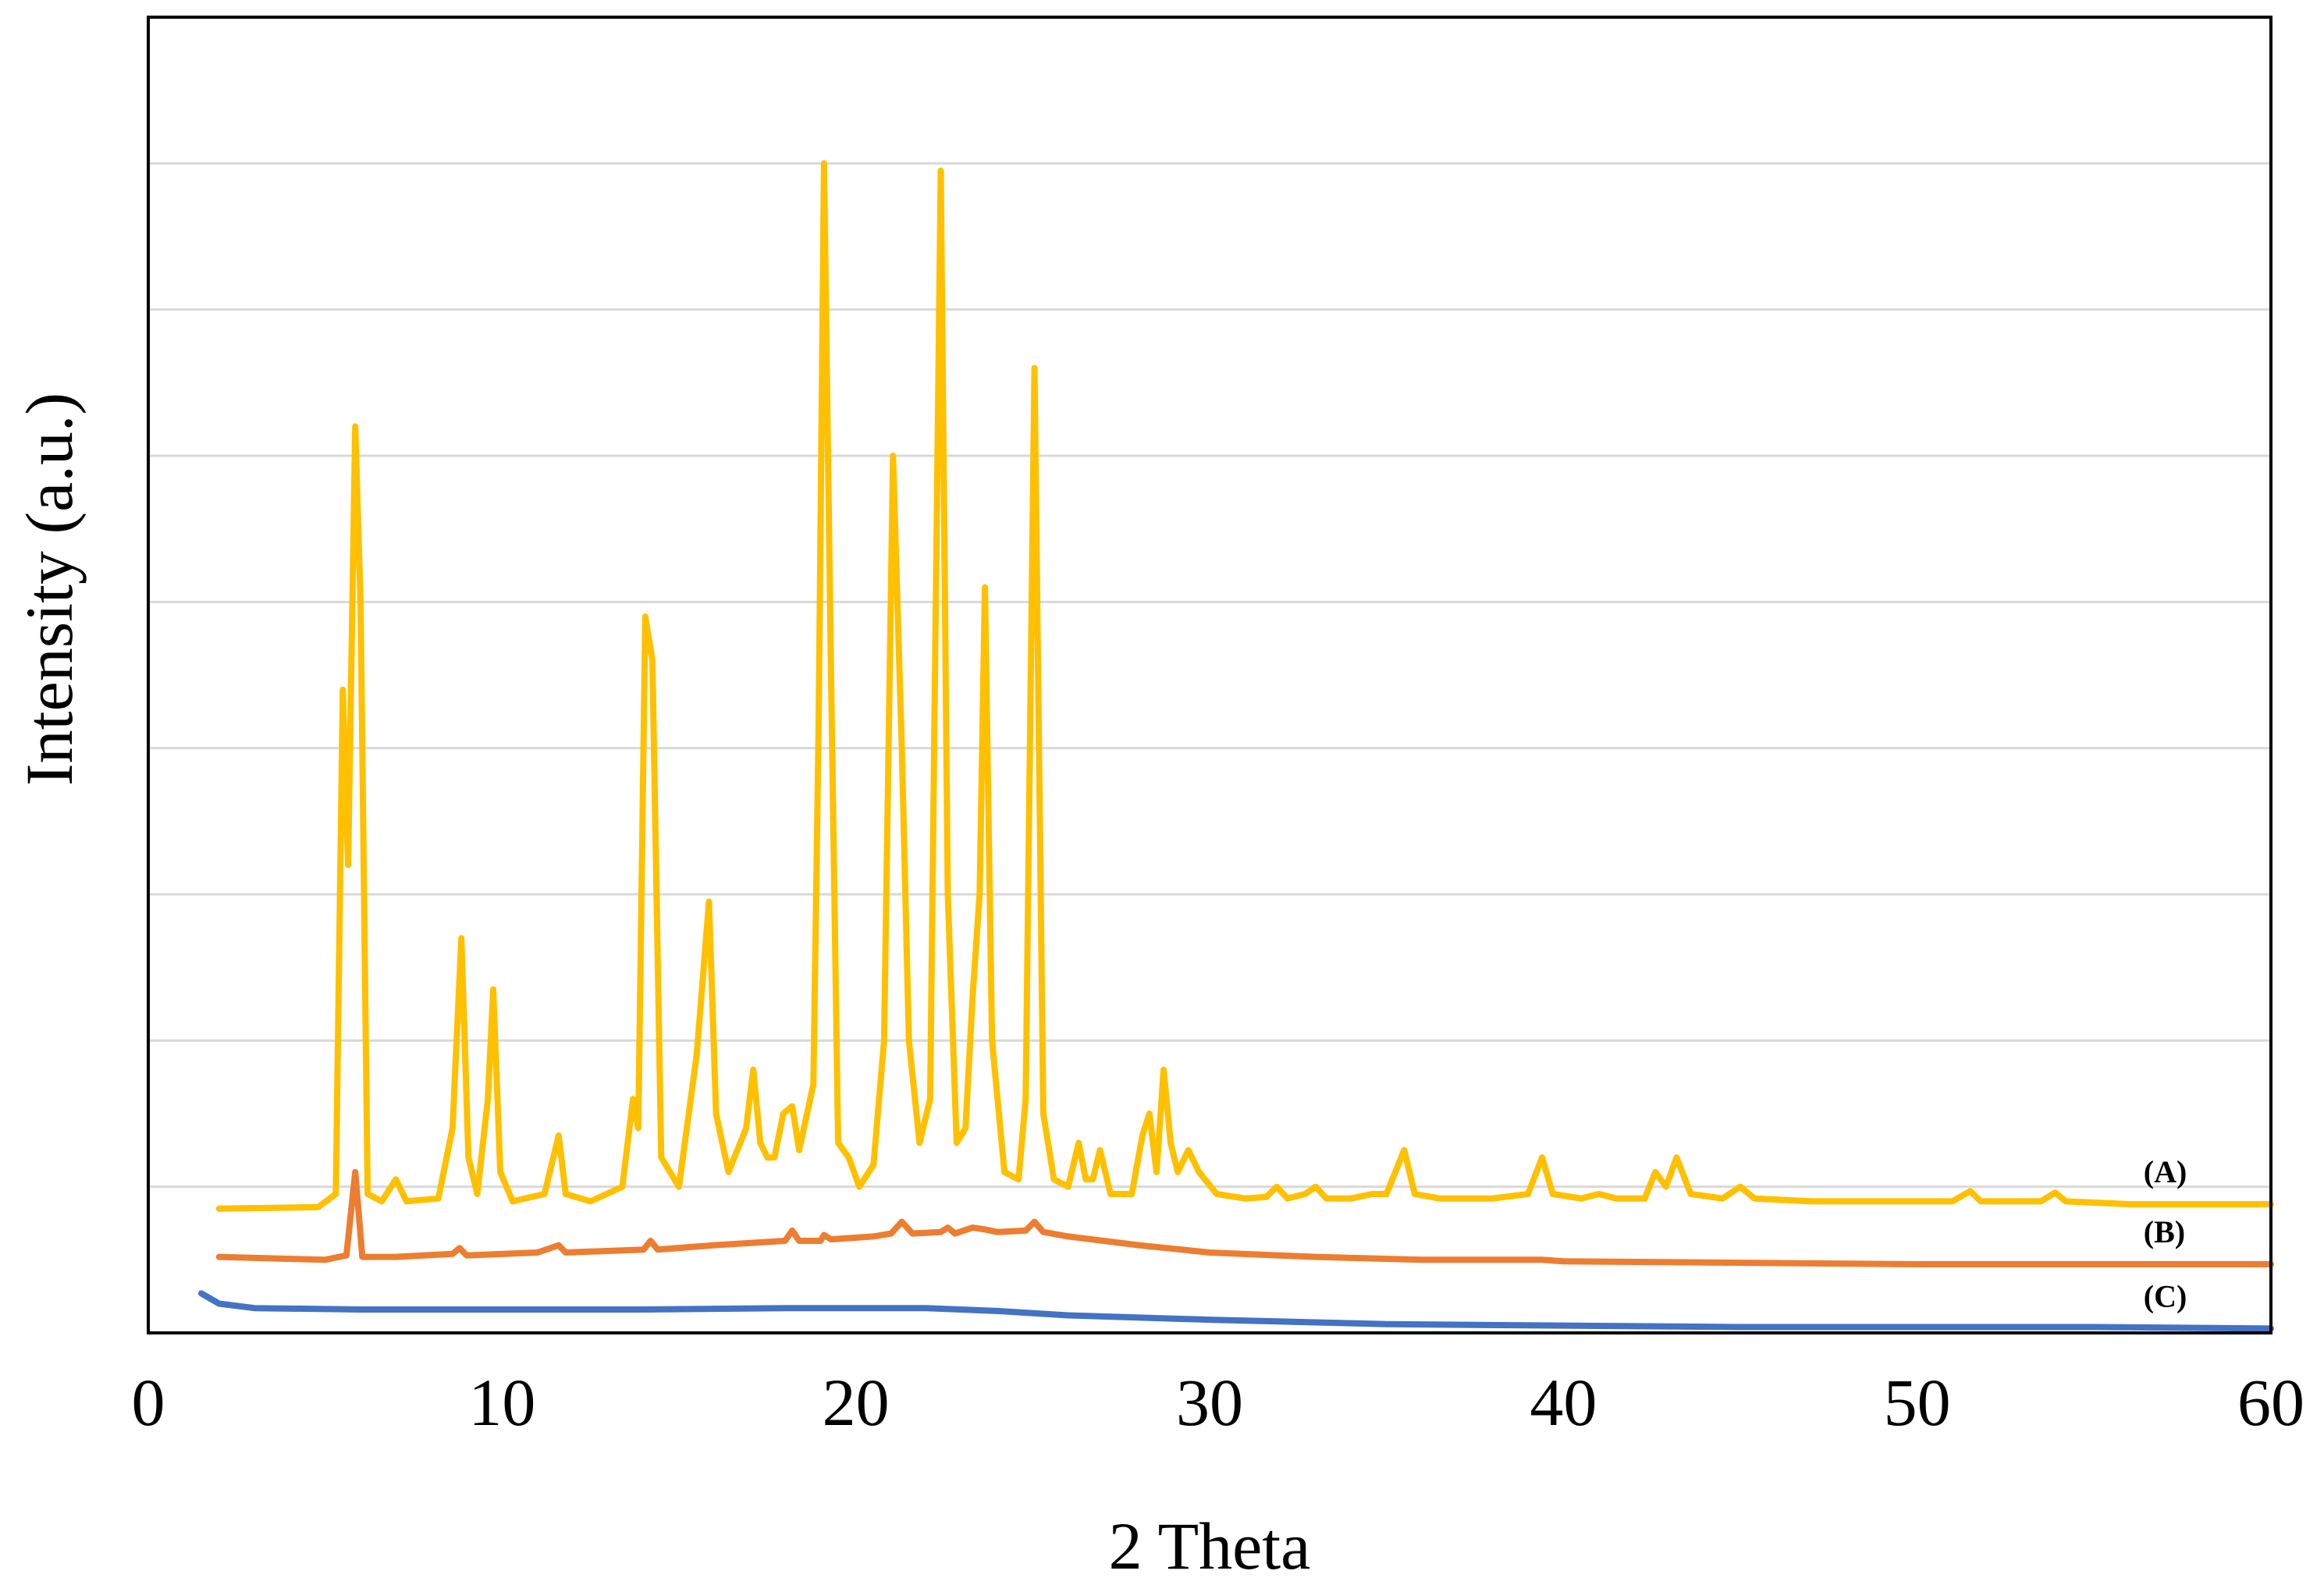 The width and height of the screenshot is (2324, 1592). Describe the element at coordinates (50, 590) in the screenshot. I see `y-axis-title: Intensity (a.u.)` at that location.